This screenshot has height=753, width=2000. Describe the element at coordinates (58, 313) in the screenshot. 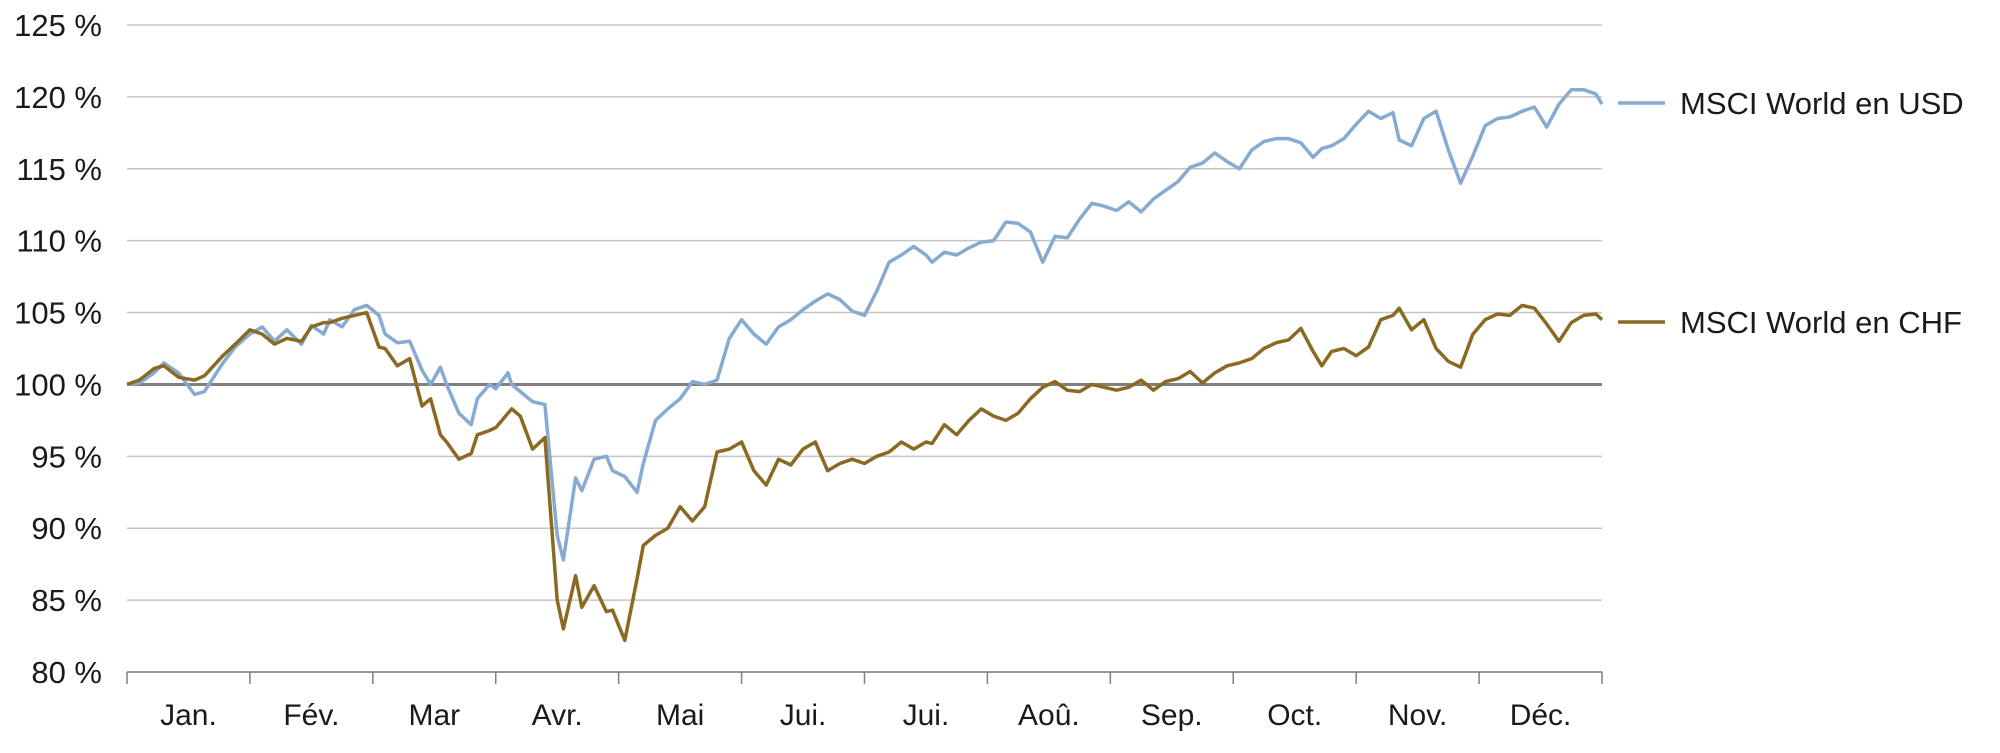

I see `y-tick-label: 105 %` at that location.